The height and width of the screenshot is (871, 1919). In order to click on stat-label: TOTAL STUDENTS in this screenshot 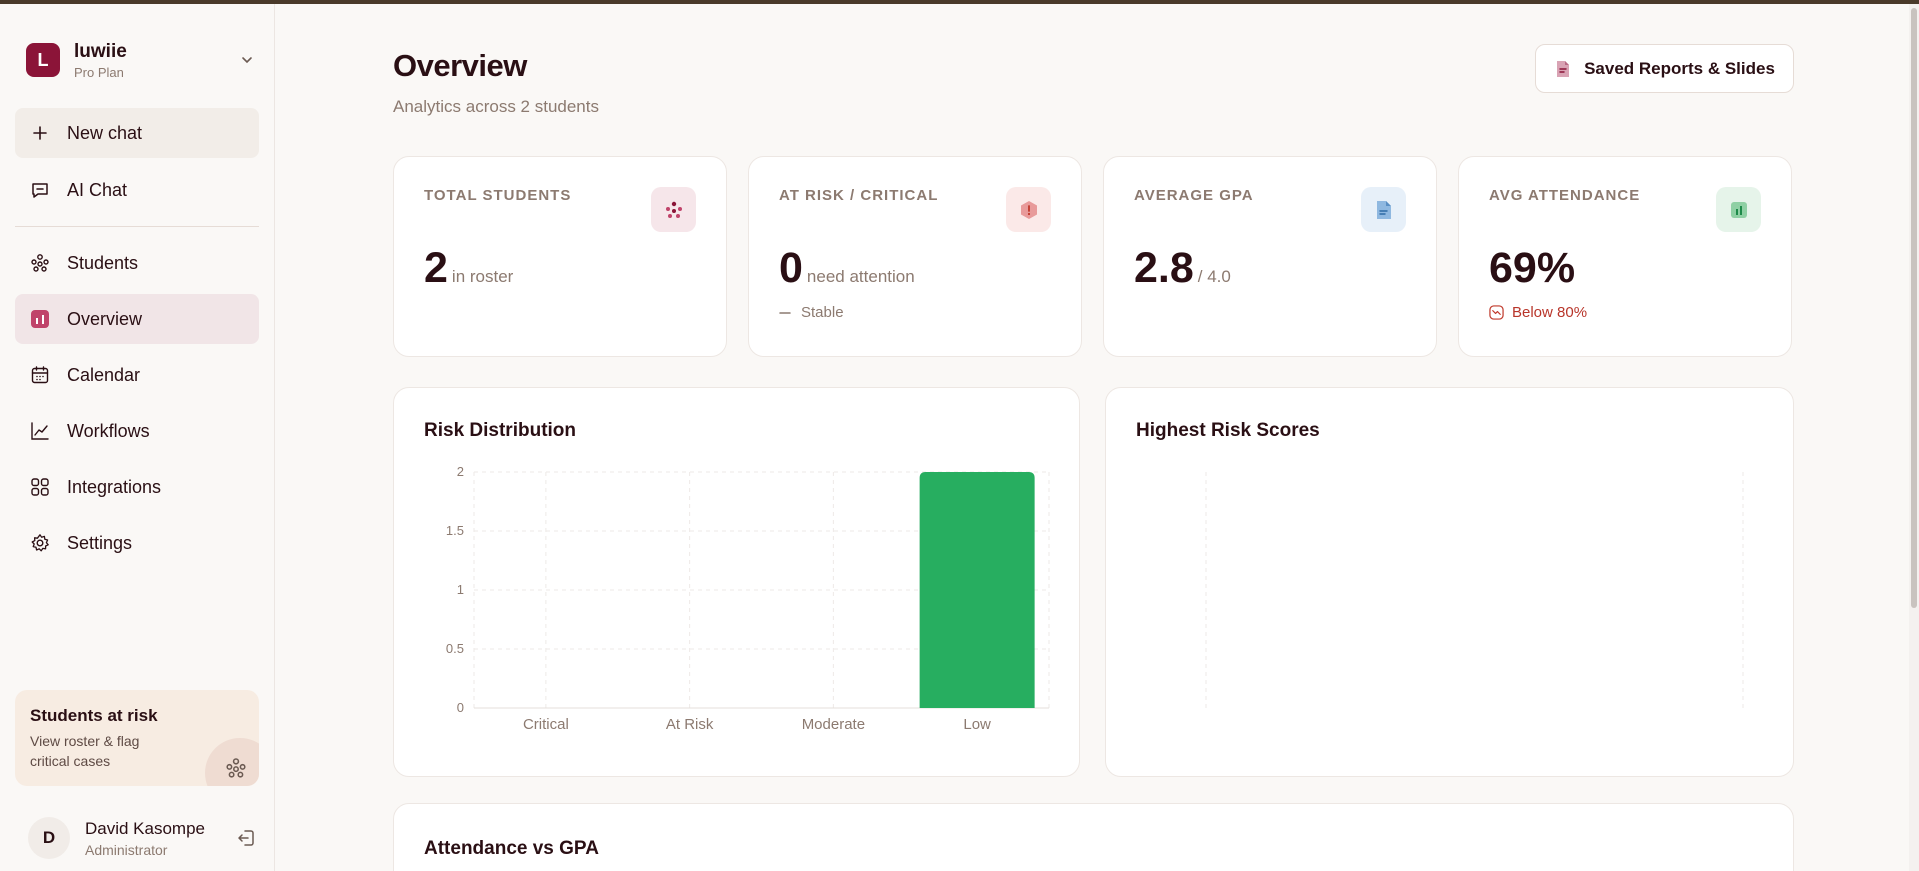, I will do `click(498, 195)`.